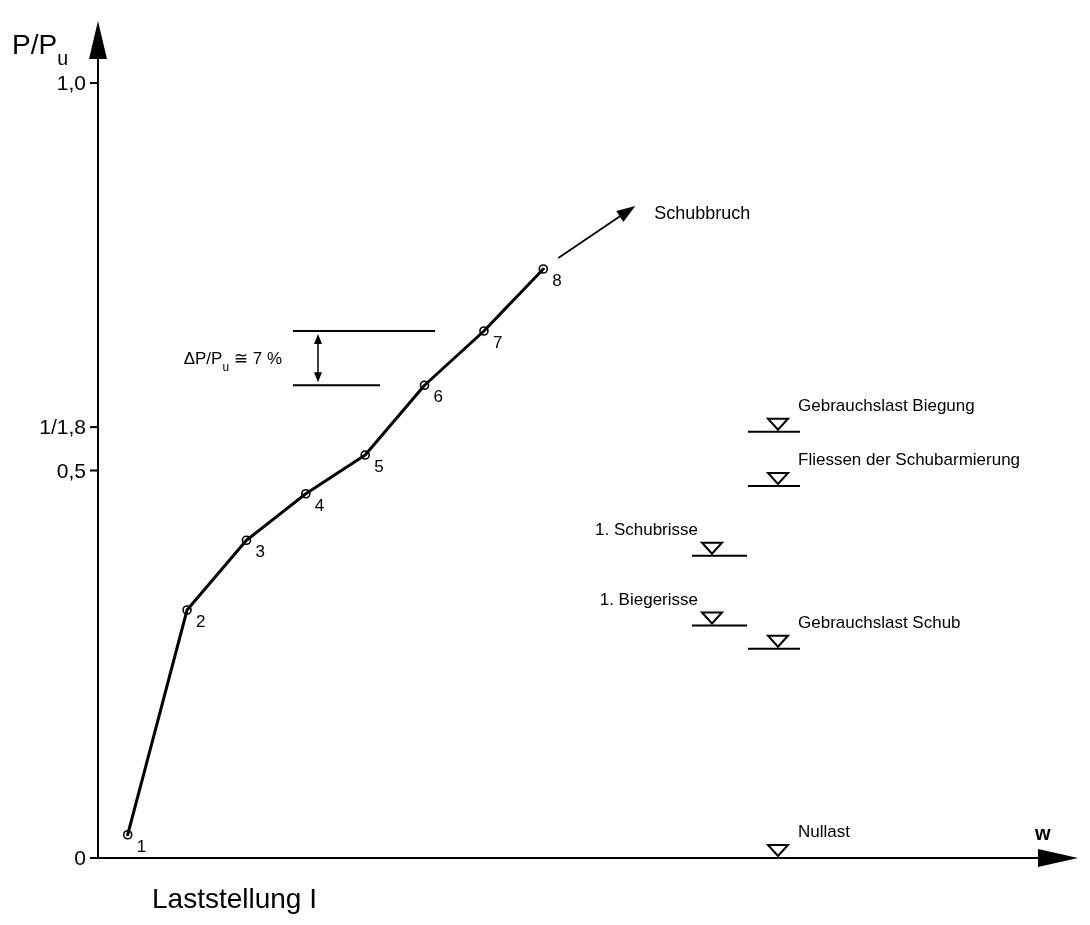  Describe the element at coordinates (497, 342) in the screenshot. I see `annotation: 7` at that location.